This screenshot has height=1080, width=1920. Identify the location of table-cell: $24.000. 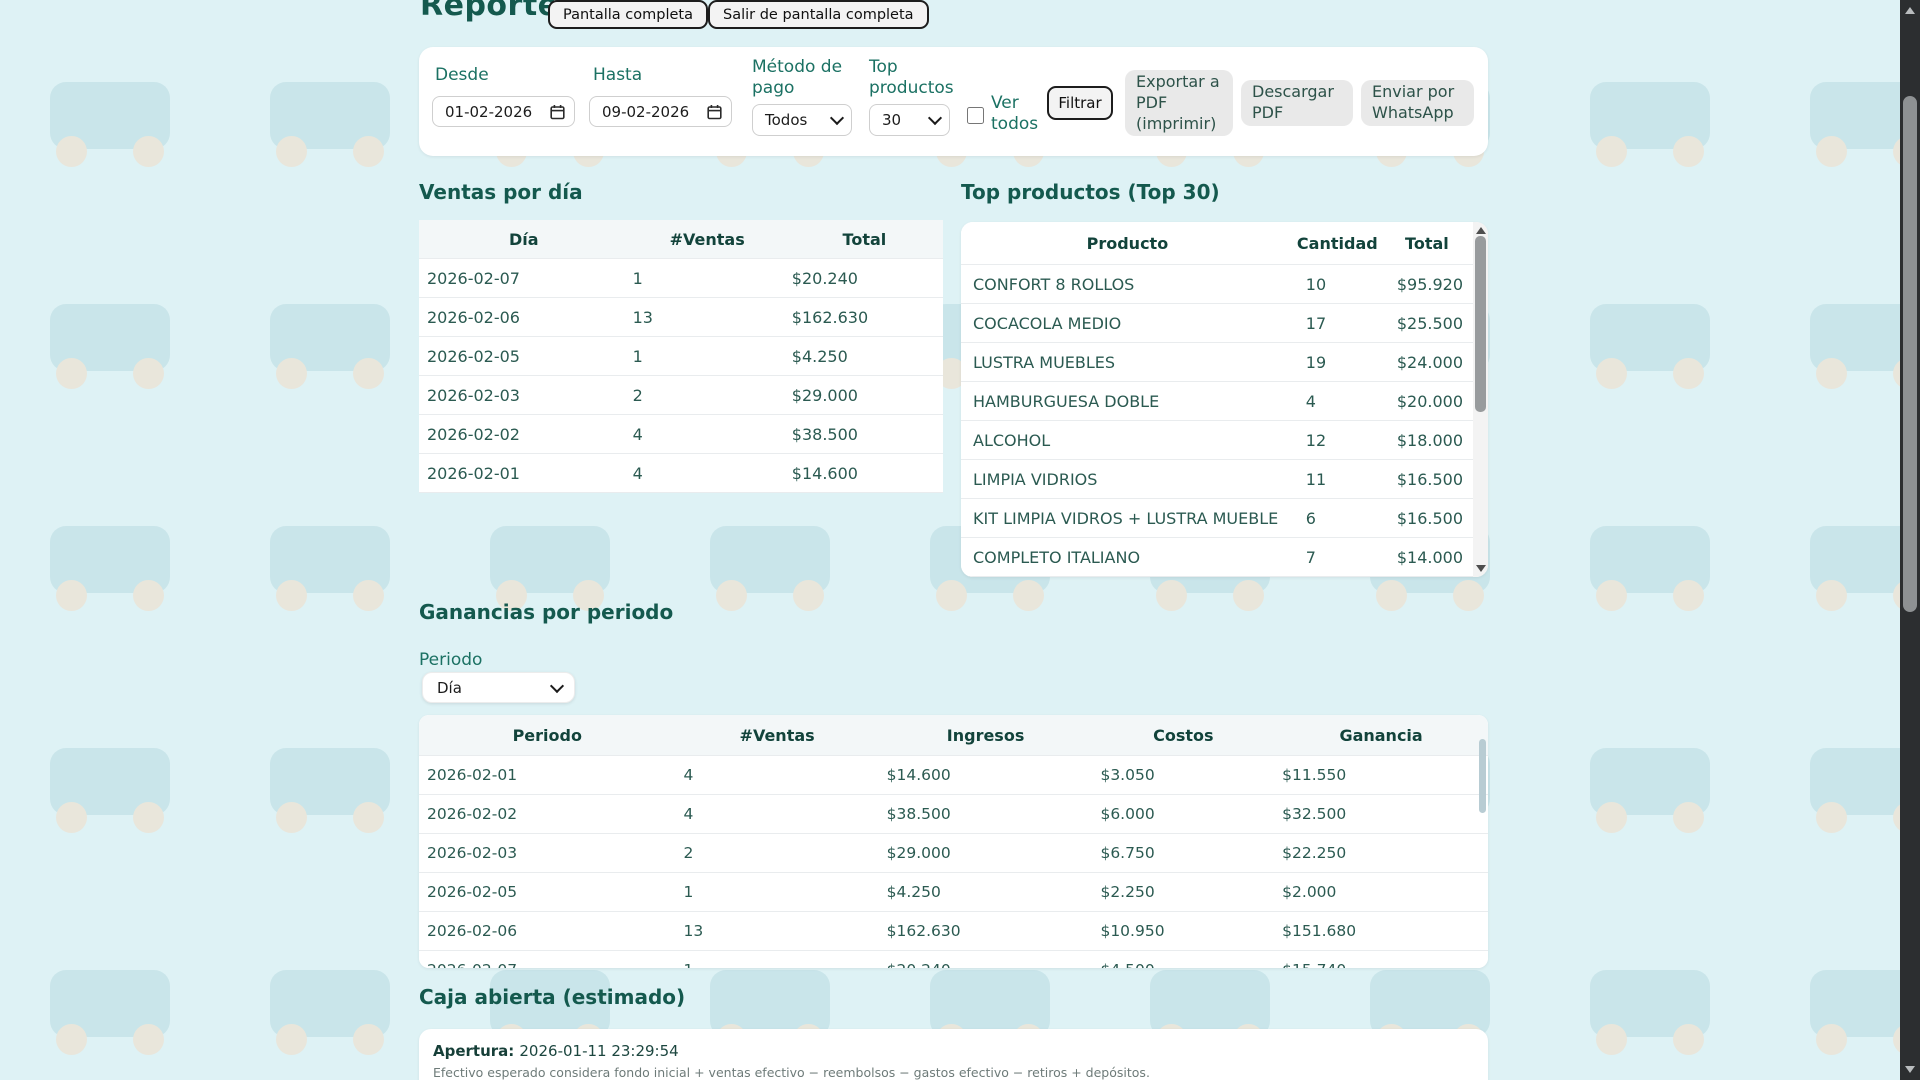
(1429, 362).